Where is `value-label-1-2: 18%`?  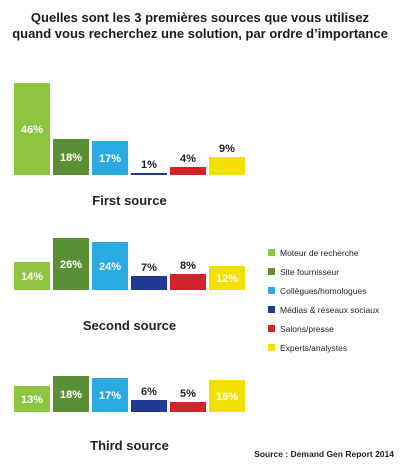
value-label-1-2: 18% is located at coordinates (71, 158).